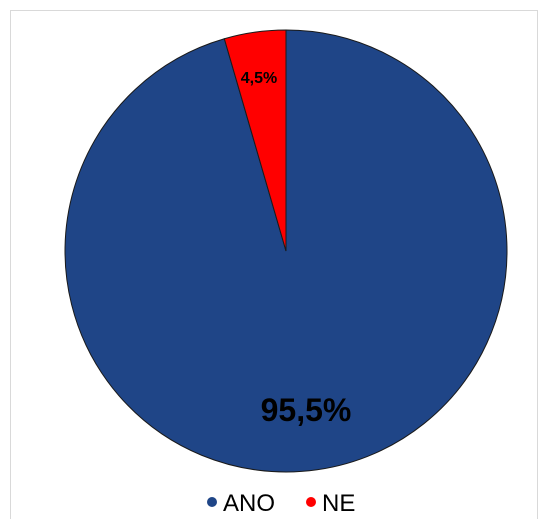  I want to click on pie-slice-ne, so click(255, 140).